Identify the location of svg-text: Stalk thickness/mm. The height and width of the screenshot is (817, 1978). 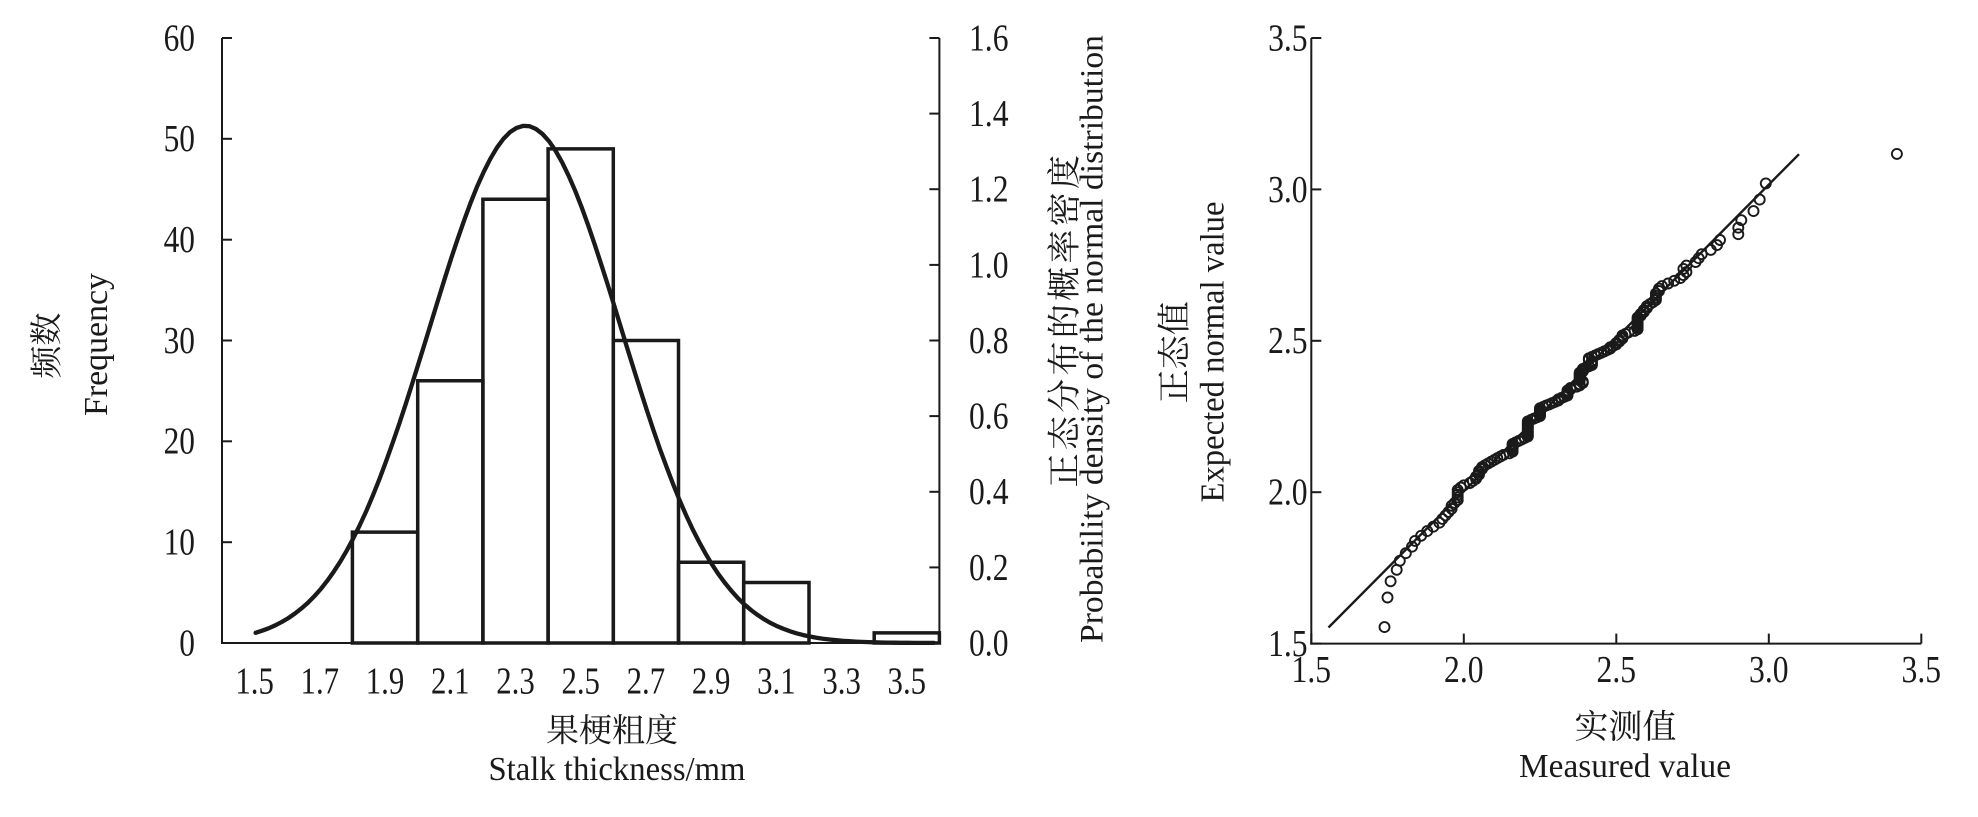
(617, 769).